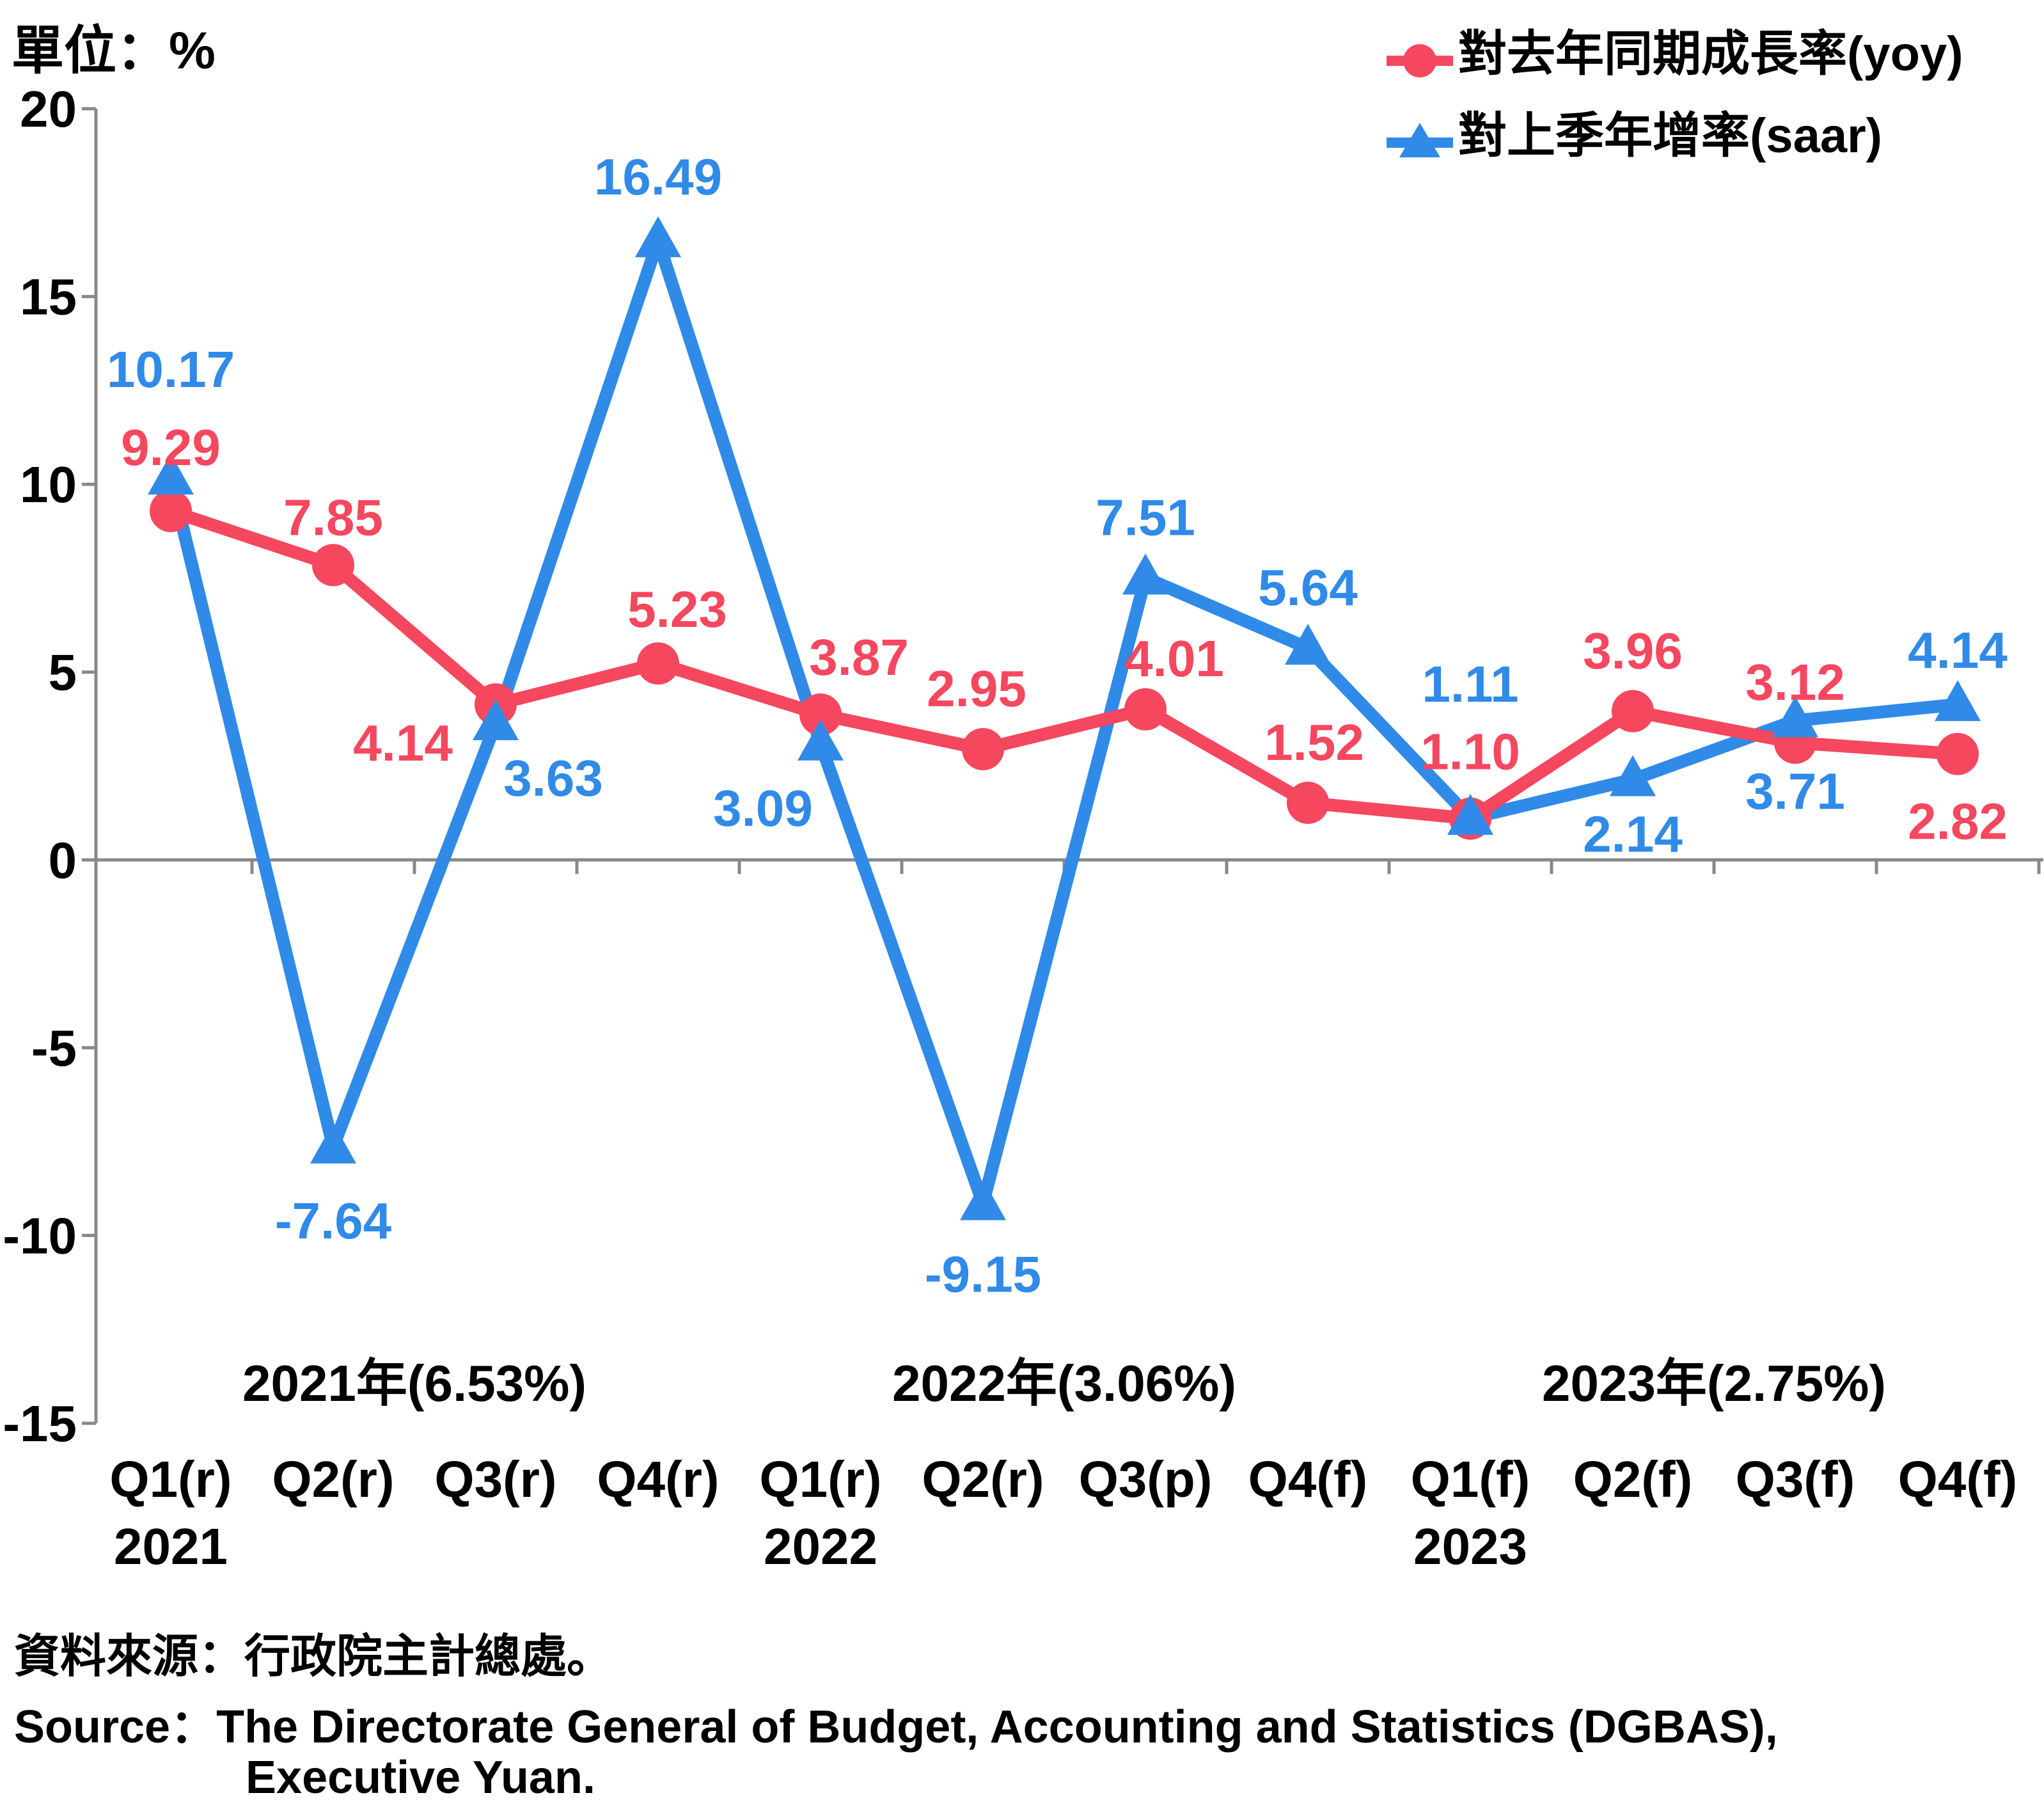 The image size is (2044, 1809). Describe the element at coordinates (420, 1777) in the screenshot. I see `source-line-english-cont: Executive Yuan.` at that location.